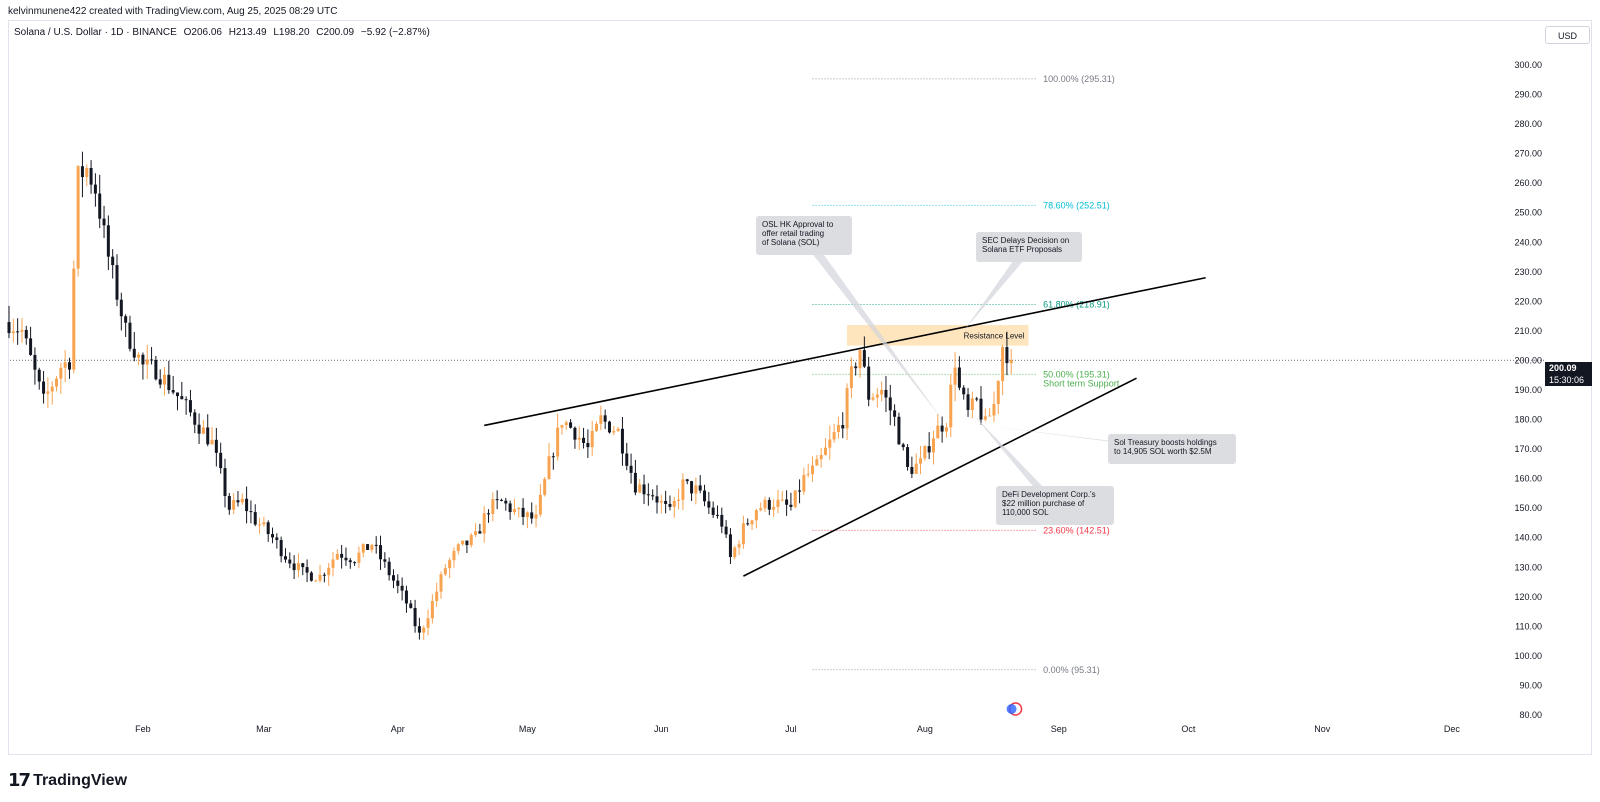  I want to click on ohlc-change: −5.92 (−2.87%), so click(395, 32).